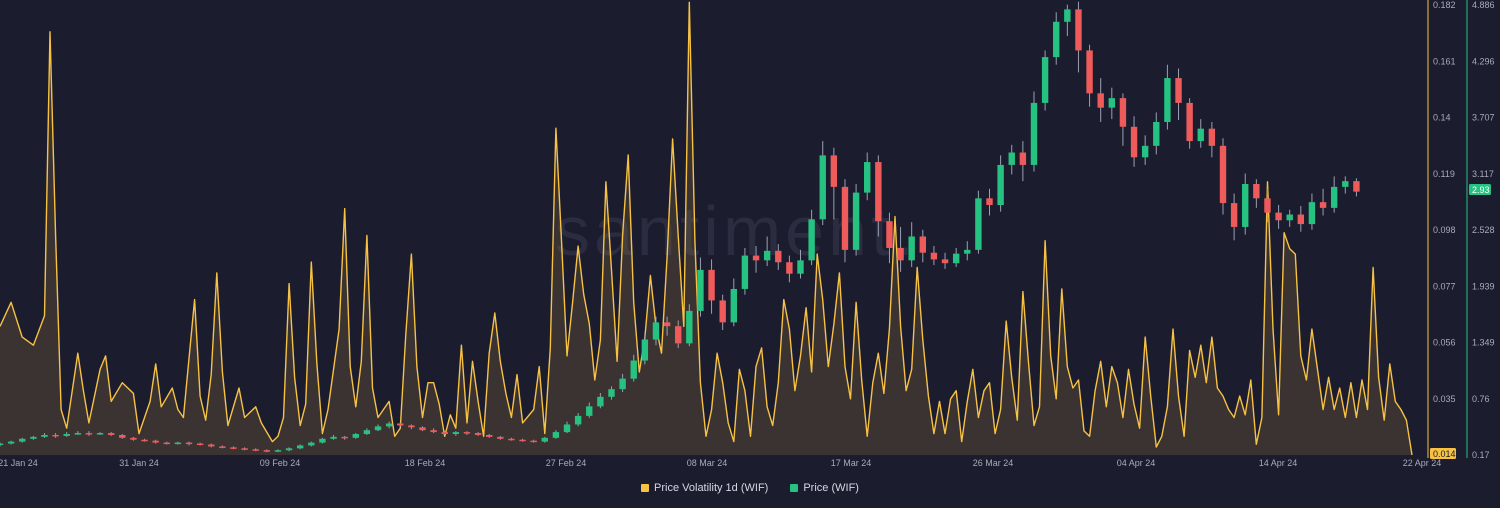  What do you see at coordinates (831, 488) in the screenshot?
I see `legend-price-label: Price (WIF)` at bounding box center [831, 488].